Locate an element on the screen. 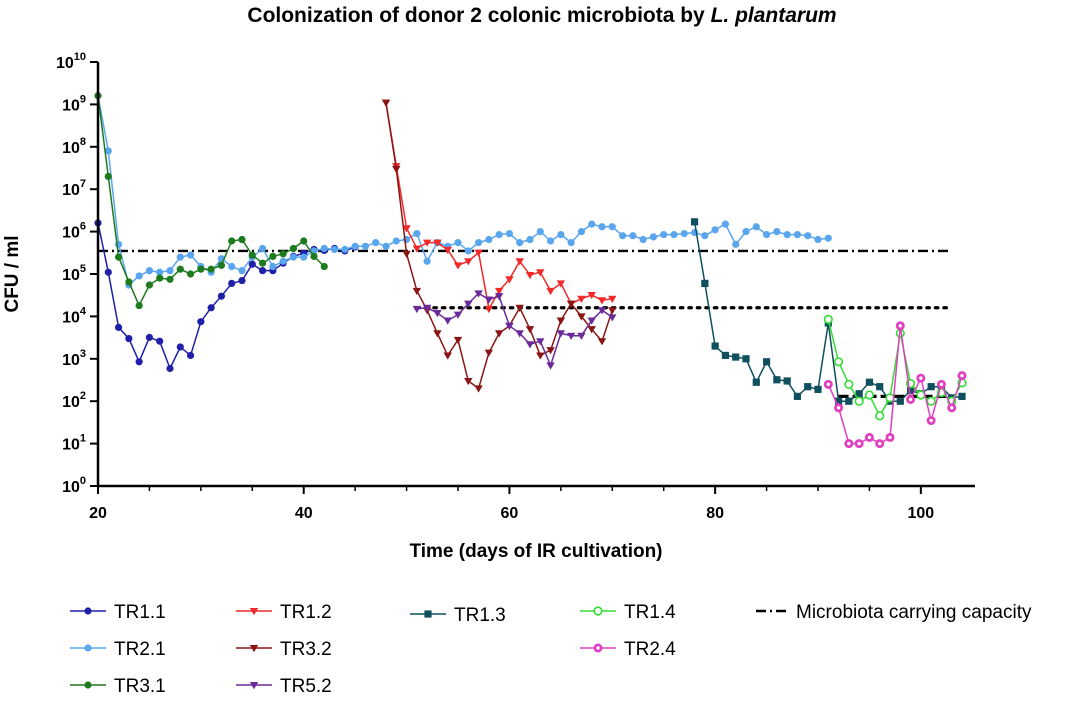 The image size is (1084, 704). legend-item-tr3-2: TR3.2 is located at coordinates (284, 649).